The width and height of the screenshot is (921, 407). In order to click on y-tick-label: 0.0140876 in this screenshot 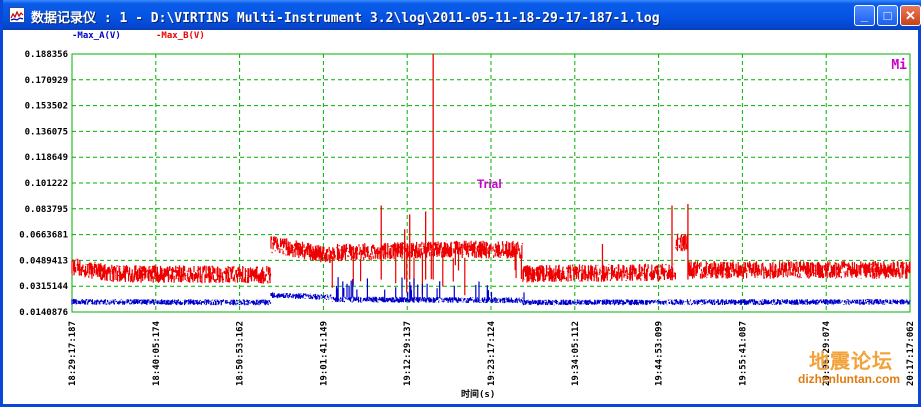, I will do `click(43, 313)`.